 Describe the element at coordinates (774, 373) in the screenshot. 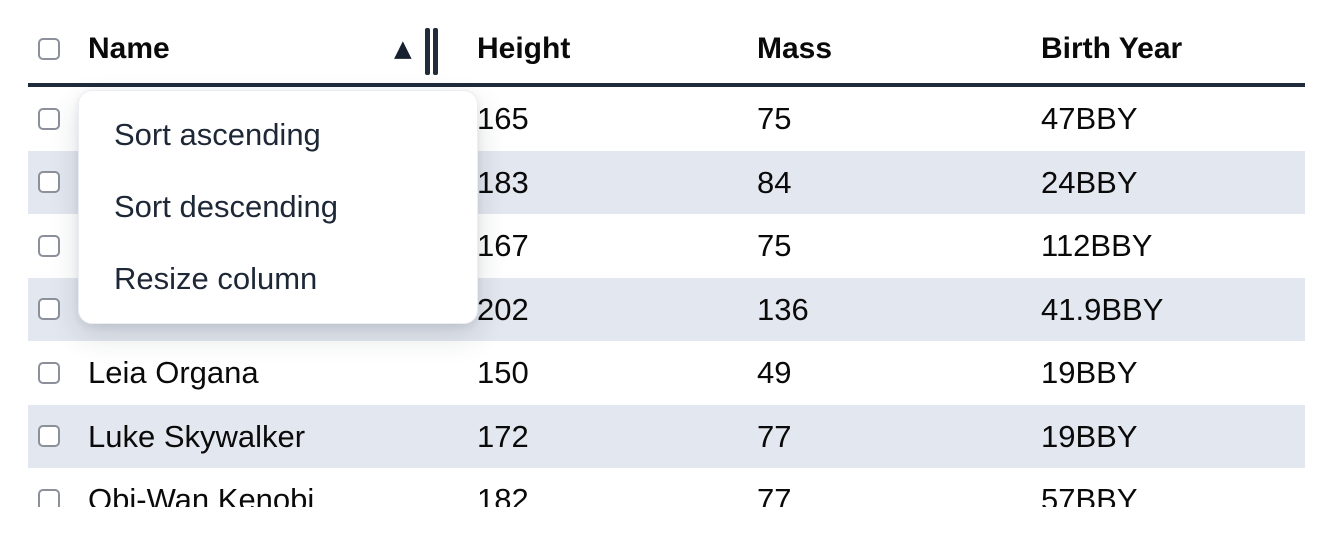

I see `cell-mass: 49` at that location.